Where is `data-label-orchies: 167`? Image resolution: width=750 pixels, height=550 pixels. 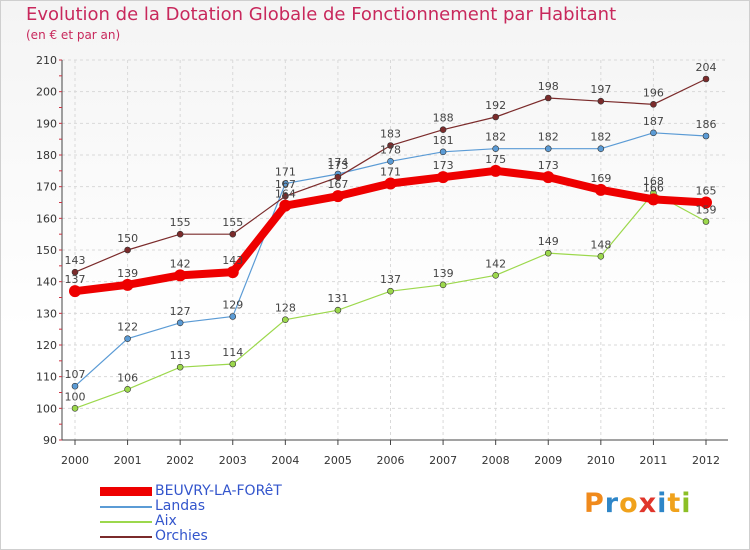
data-label-orchies: 167 is located at coordinates (285, 184).